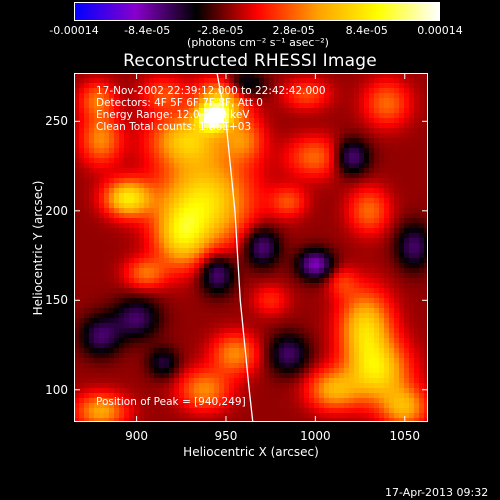 This screenshot has height=500, width=500. What do you see at coordinates (211, 91) in the screenshot?
I see `annotation-time-range: 17-Nov-2002 22:39:12.000 to 22:42:42.000` at bounding box center [211, 91].